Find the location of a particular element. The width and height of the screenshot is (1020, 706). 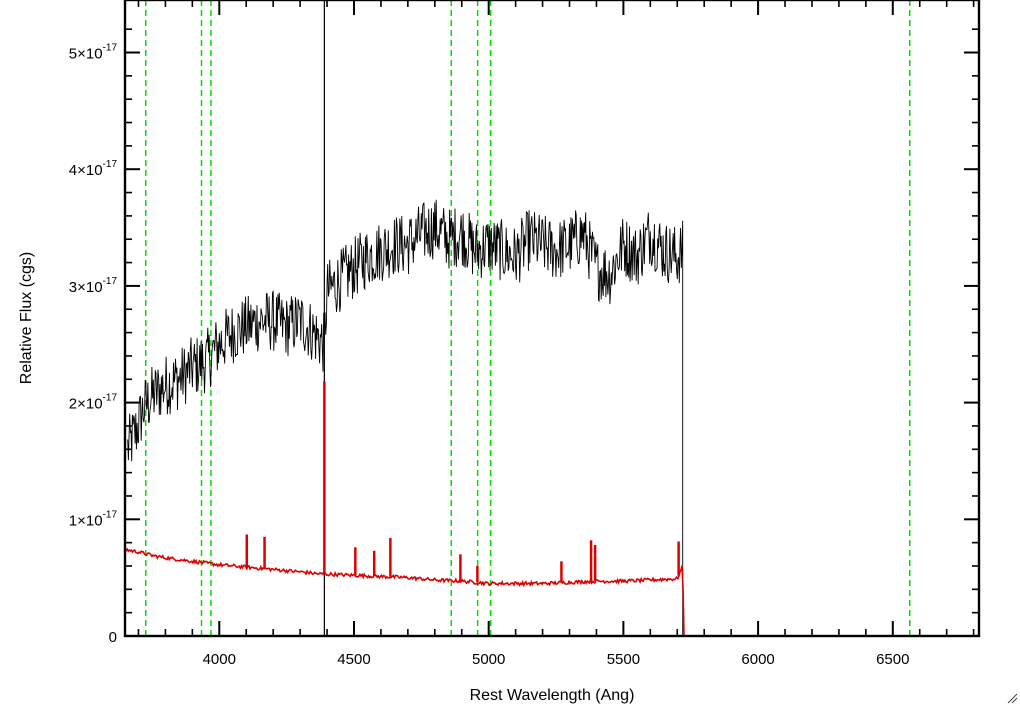

y-tick-label: 1×10⁻¹⁷ is located at coordinates (93, 519).